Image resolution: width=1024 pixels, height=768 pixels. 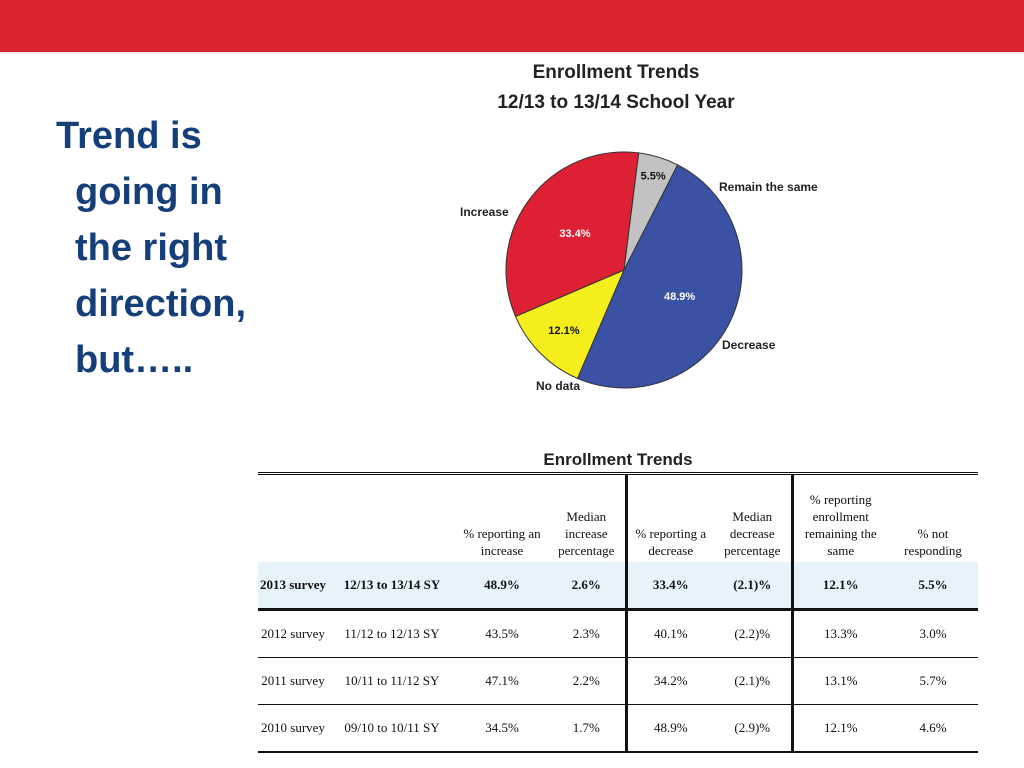 I want to click on bullet-line: the right, so click(x=151, y=248).